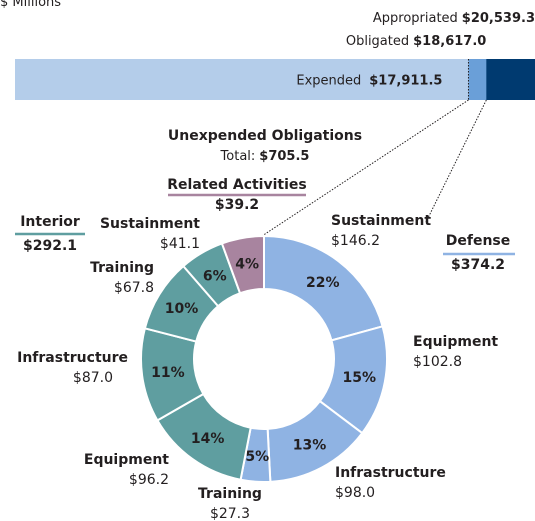  Describe the element at coordinates (242, 79) in the screenshot. I see `bar` at that location.